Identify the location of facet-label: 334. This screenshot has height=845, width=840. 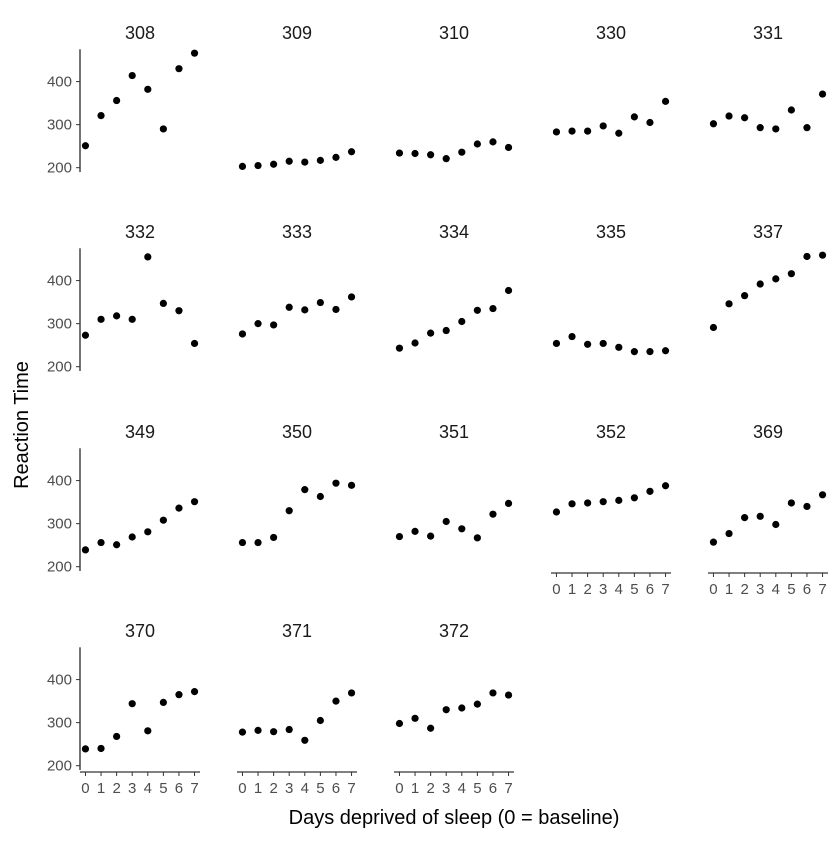
(454, 232).